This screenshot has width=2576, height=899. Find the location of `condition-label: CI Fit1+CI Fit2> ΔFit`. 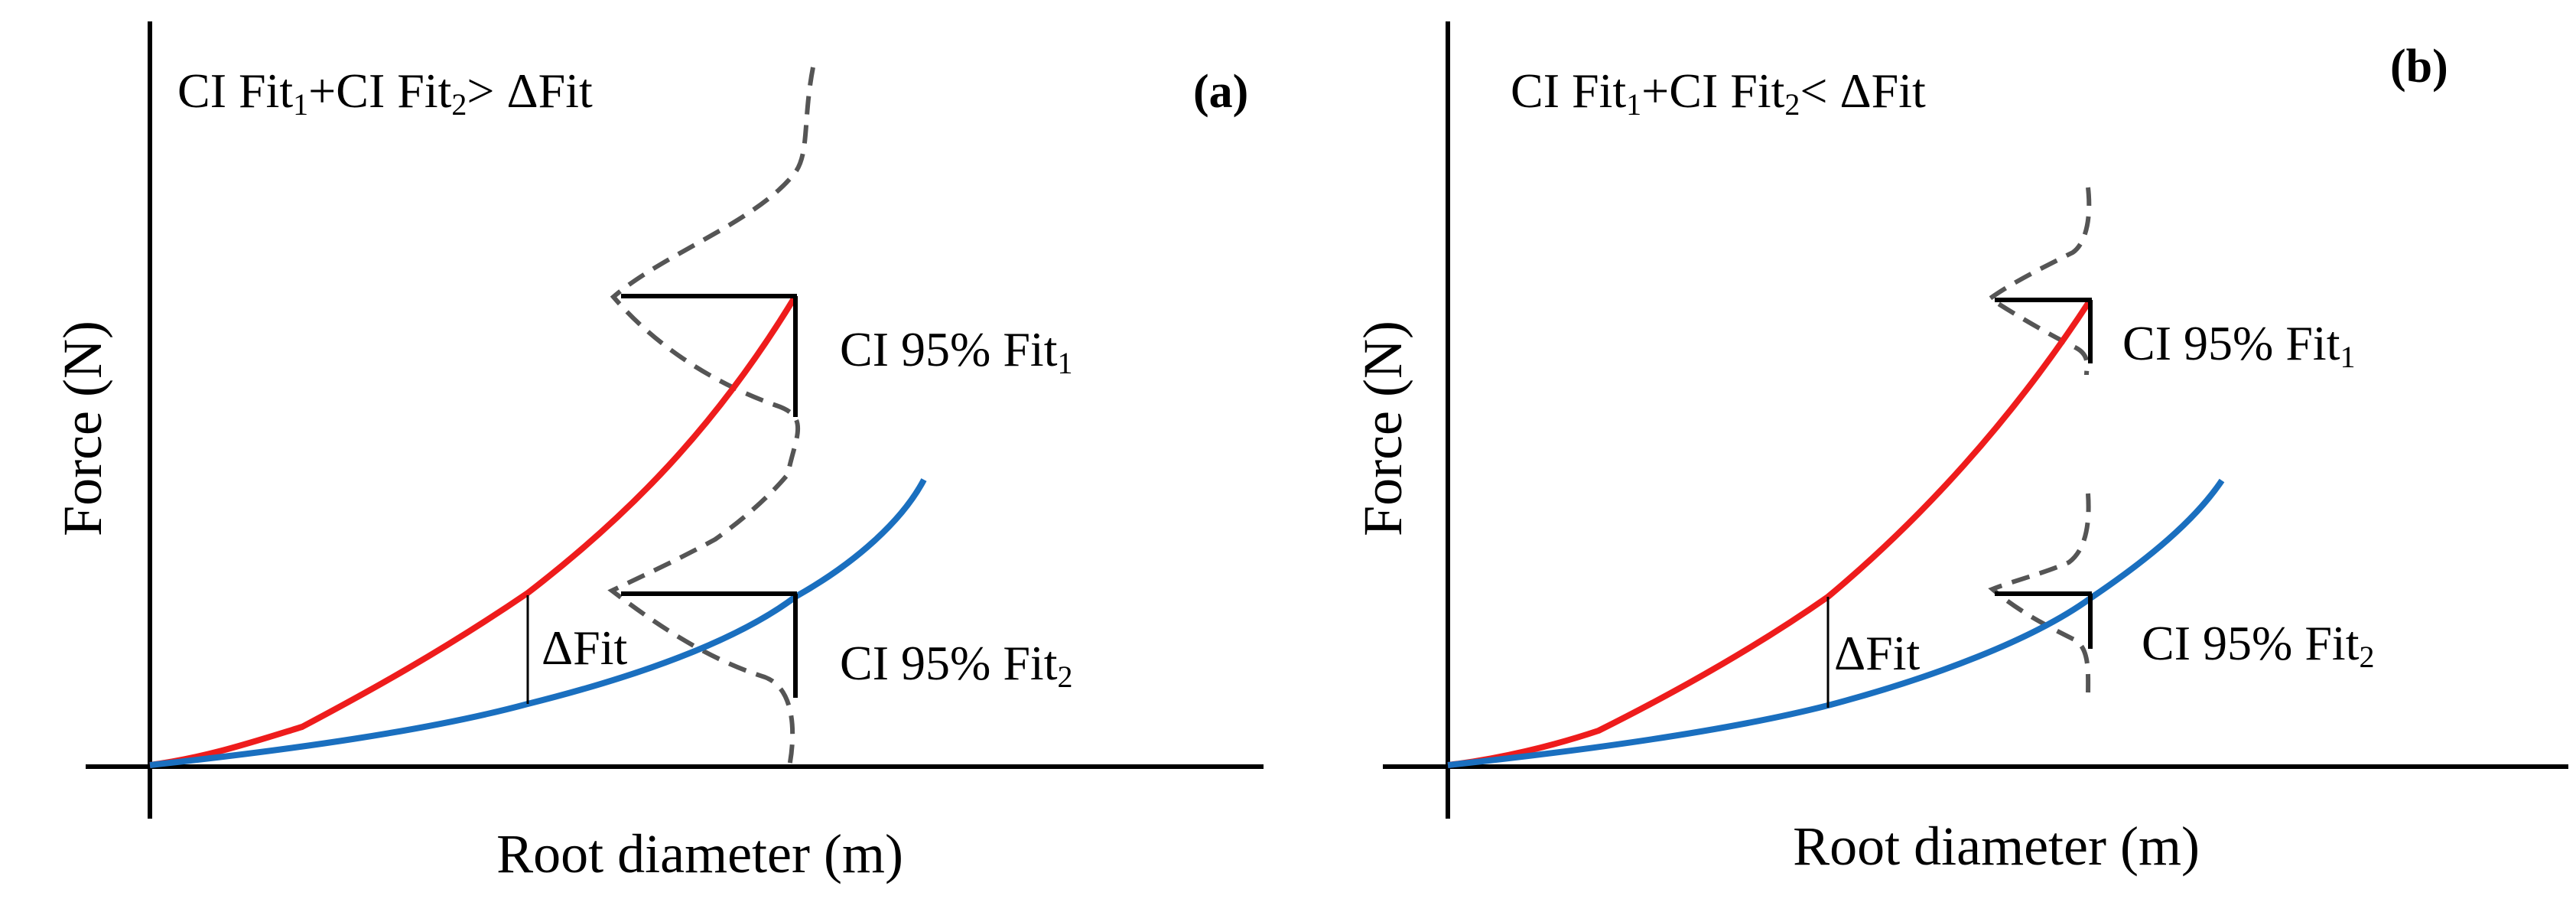

condition-label: CI Fit1+CI Fit2> ΔFit is located at coordinates (385, 93).